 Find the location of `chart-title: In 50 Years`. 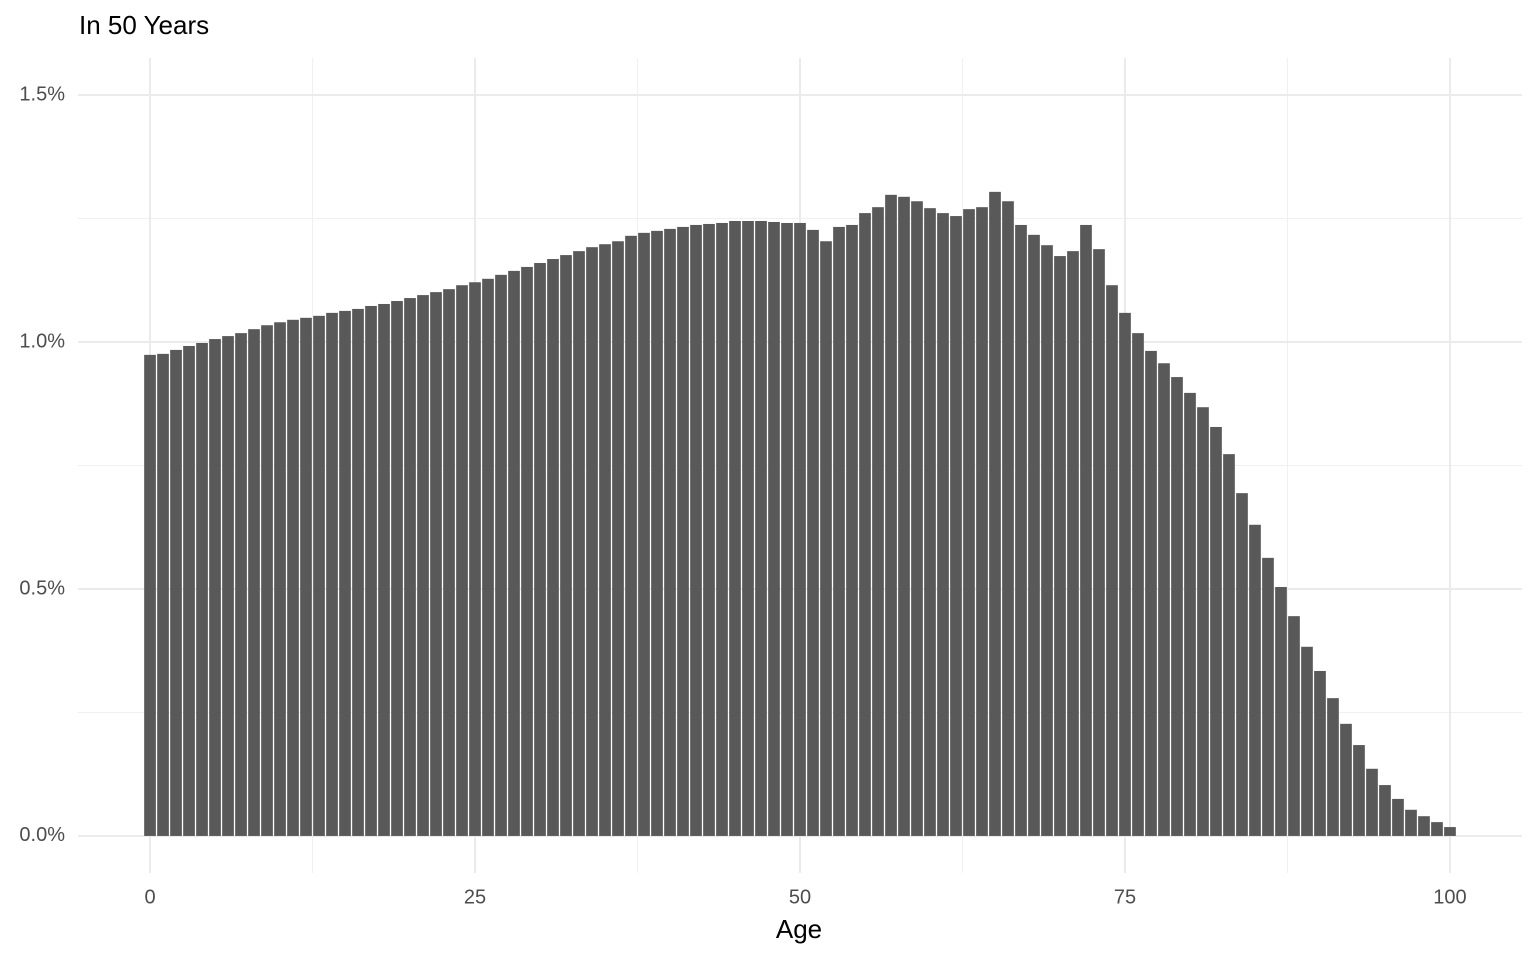

chart-title: In 50 Years is located at coordinates (144, 25).